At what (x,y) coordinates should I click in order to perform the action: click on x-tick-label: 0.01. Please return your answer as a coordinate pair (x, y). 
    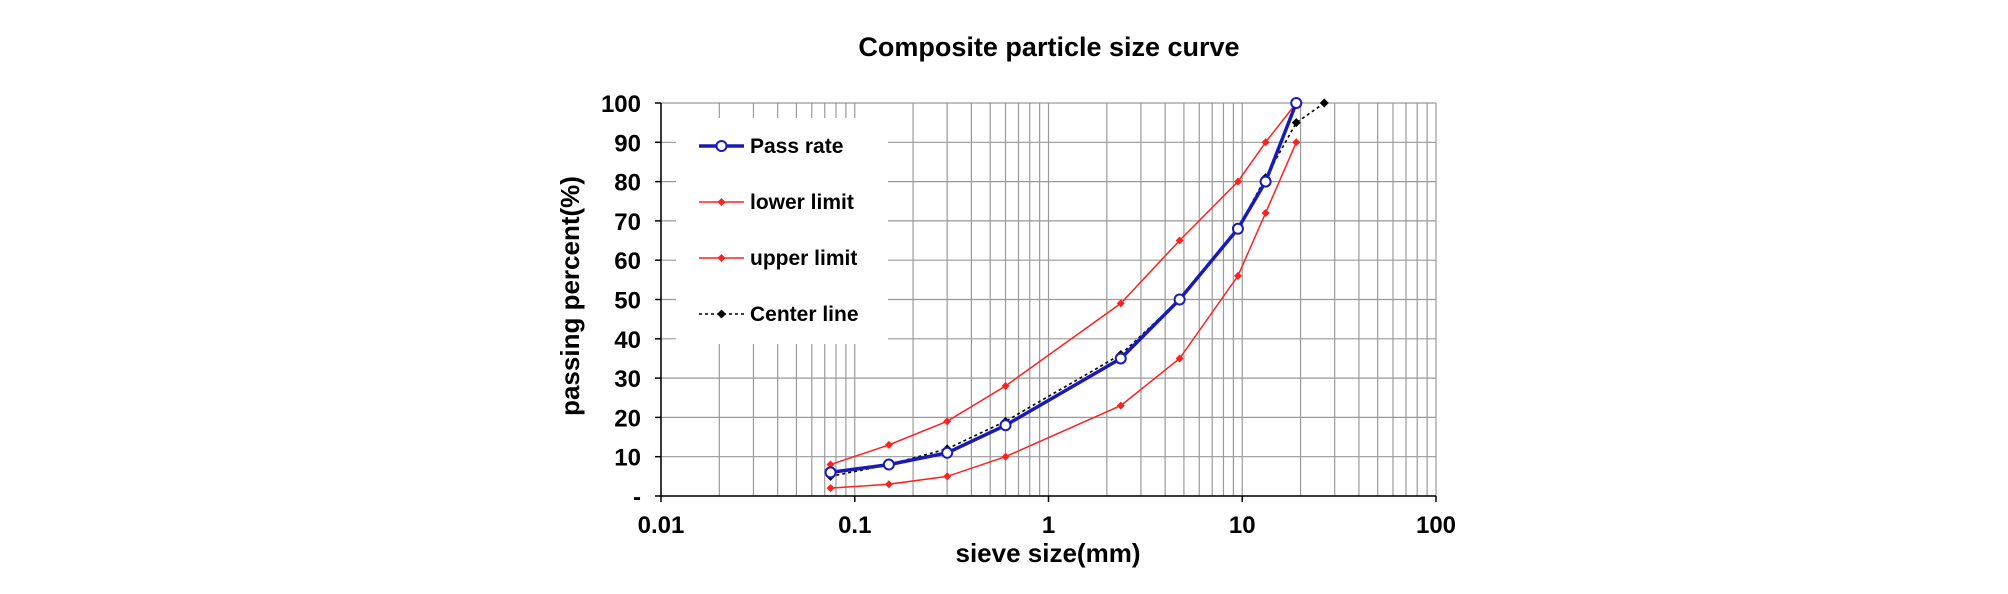
    Looking at the image, I should click on (661, 525).